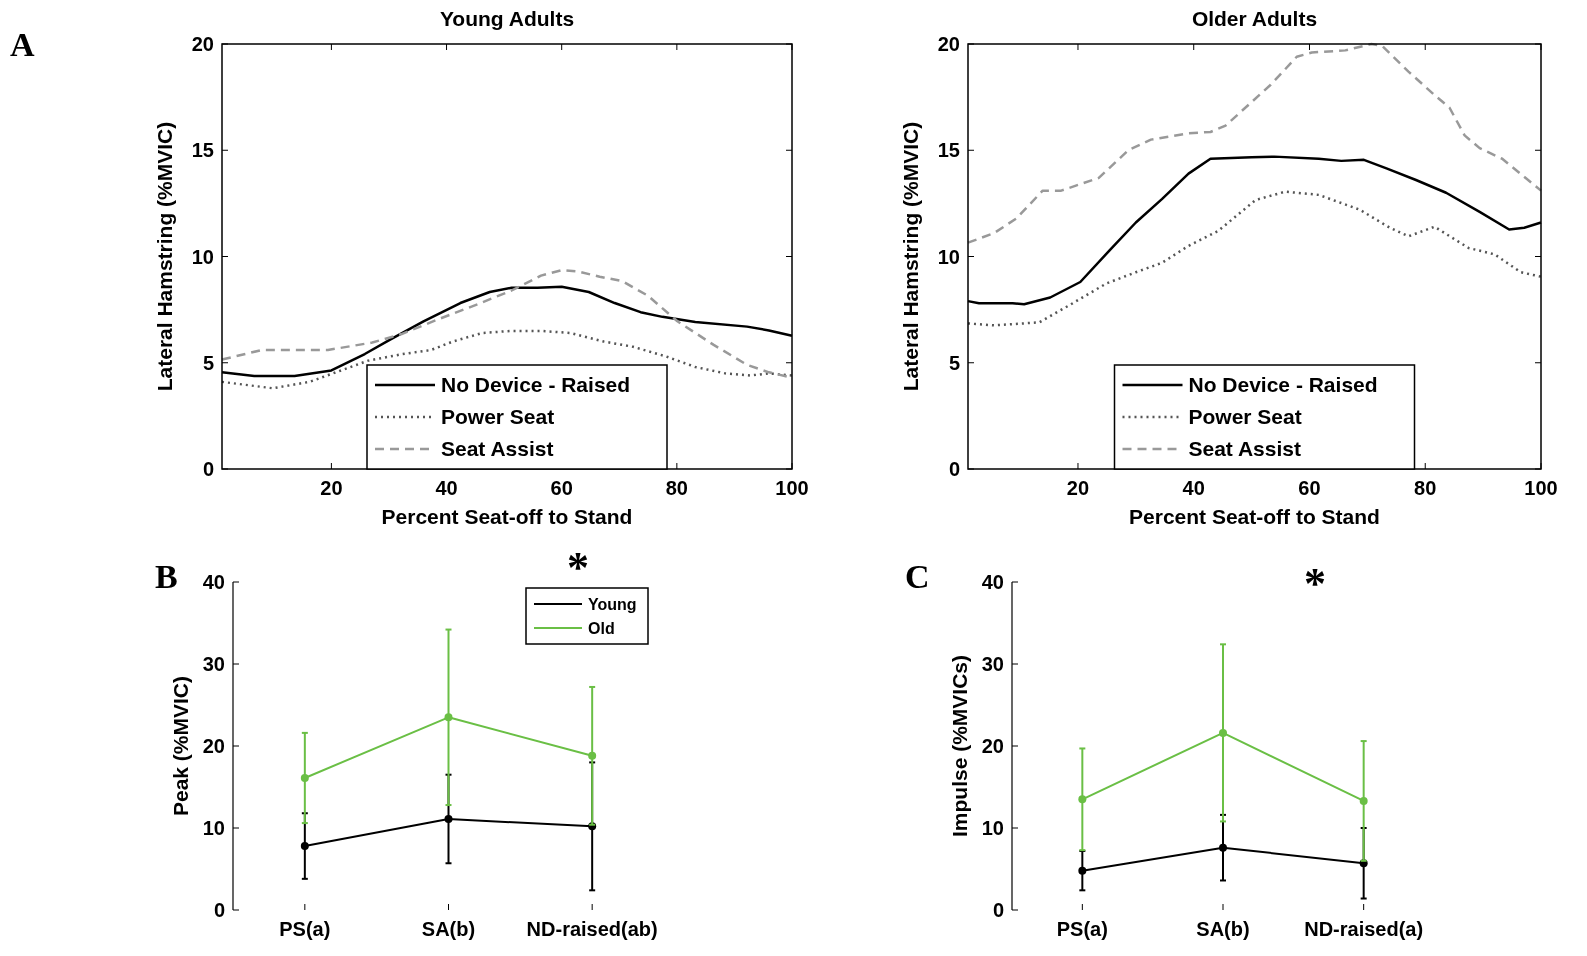 The image size is (1587, 956). What do you see at coordinates (507, 18) in the screenshot?
I see `chart-title: Young Adults` at bounding box center [507, 18].